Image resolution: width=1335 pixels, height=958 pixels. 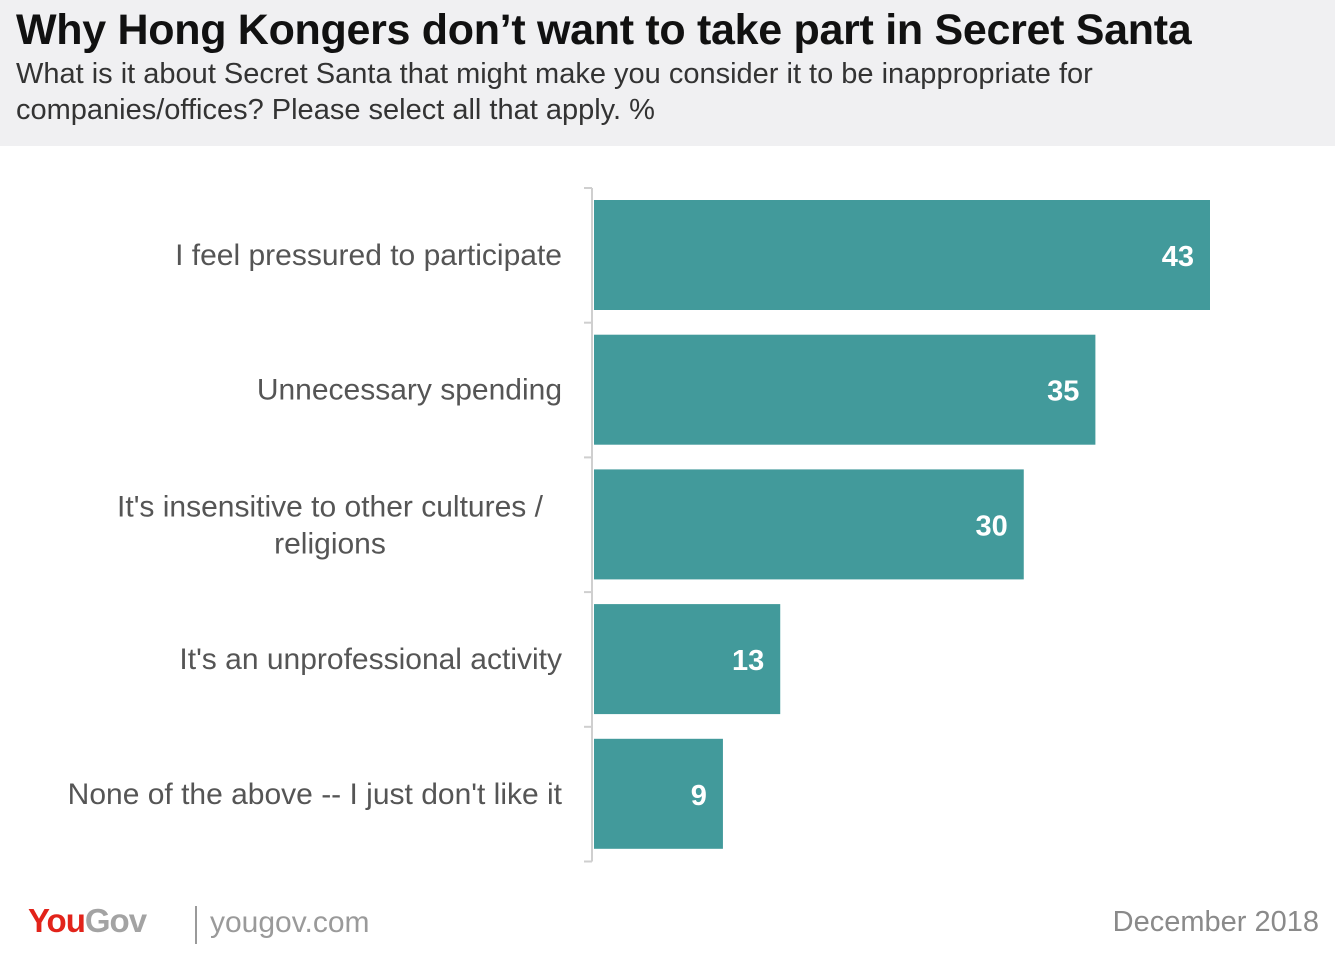 What do you see at coordinates (1215, 922) in the screenshot?
I see `footer-date: December 2018` at bounding box center [1215, 922].